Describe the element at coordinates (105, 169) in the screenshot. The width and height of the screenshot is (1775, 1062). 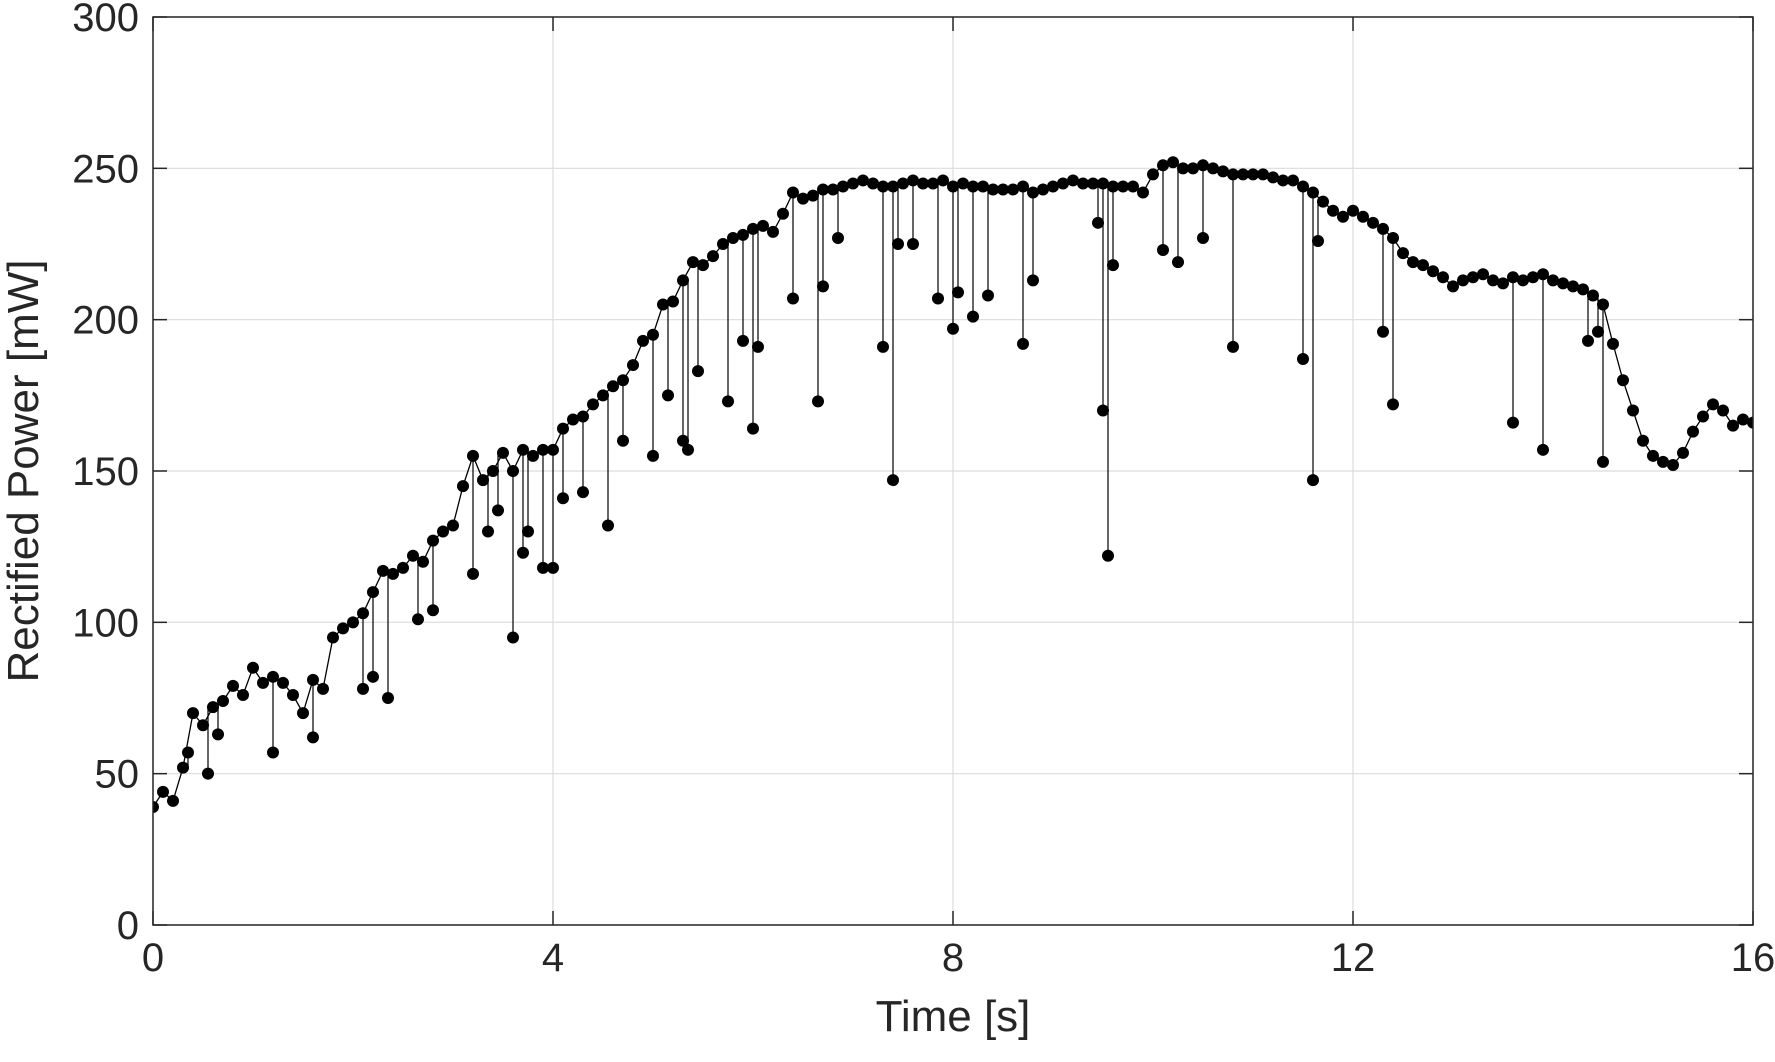
I see `y-tick-label: 250` at that location.